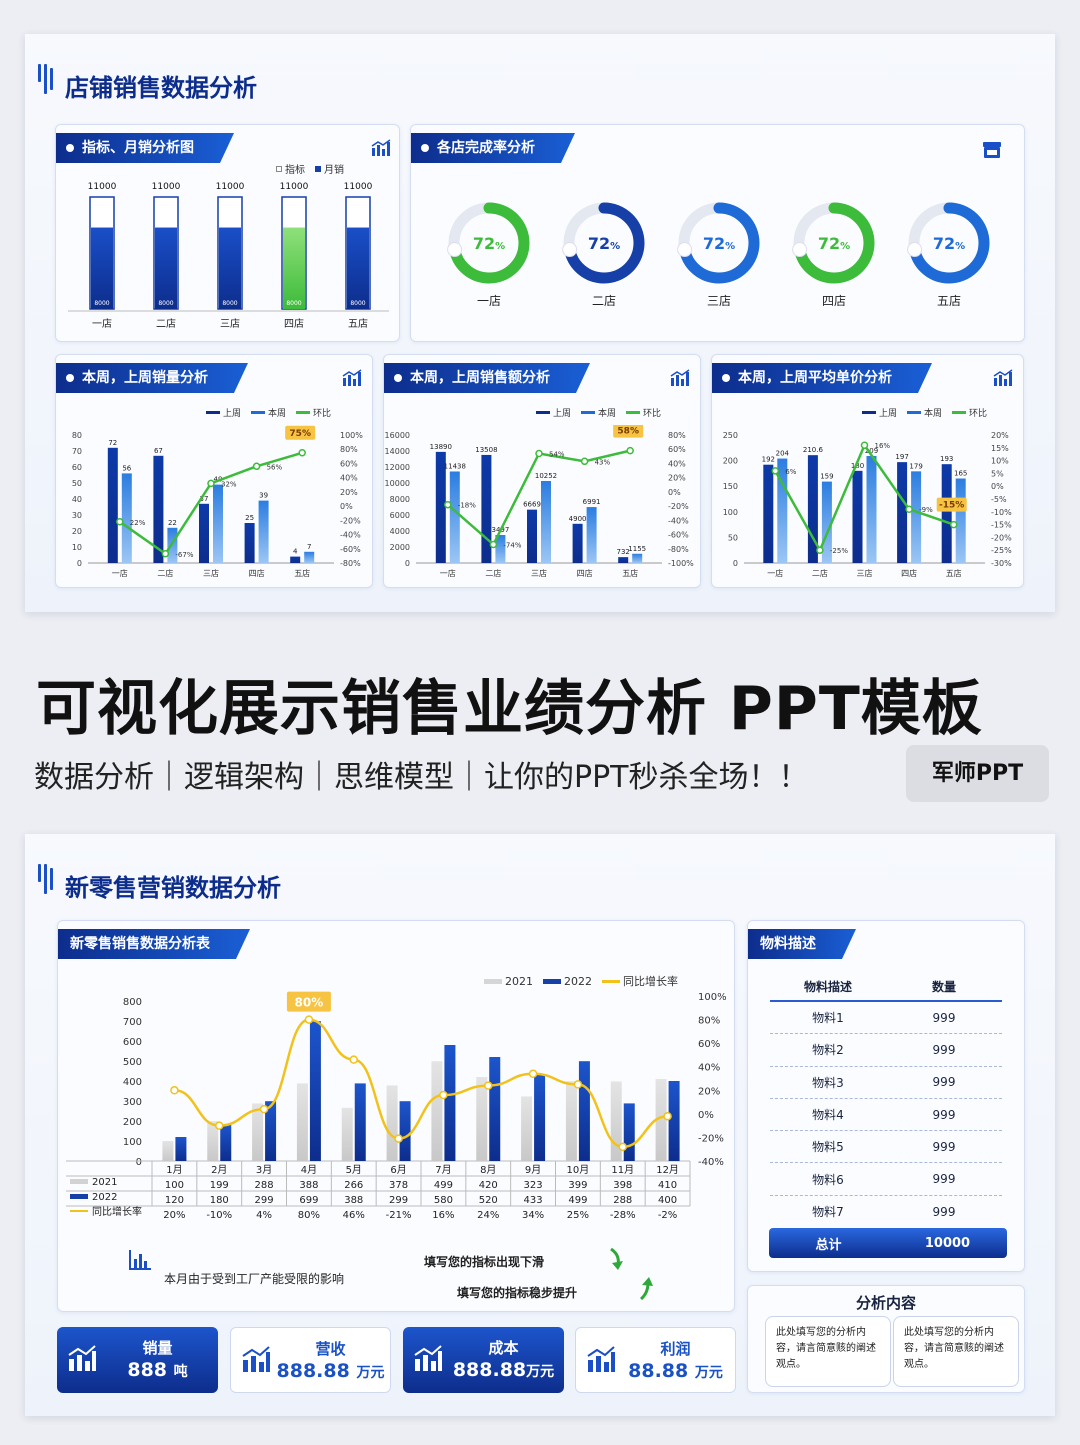 Image resolution: width=1080 pixels, height=1445 pixels. I want to click on arrow-down-icon, so click(616, 1258).